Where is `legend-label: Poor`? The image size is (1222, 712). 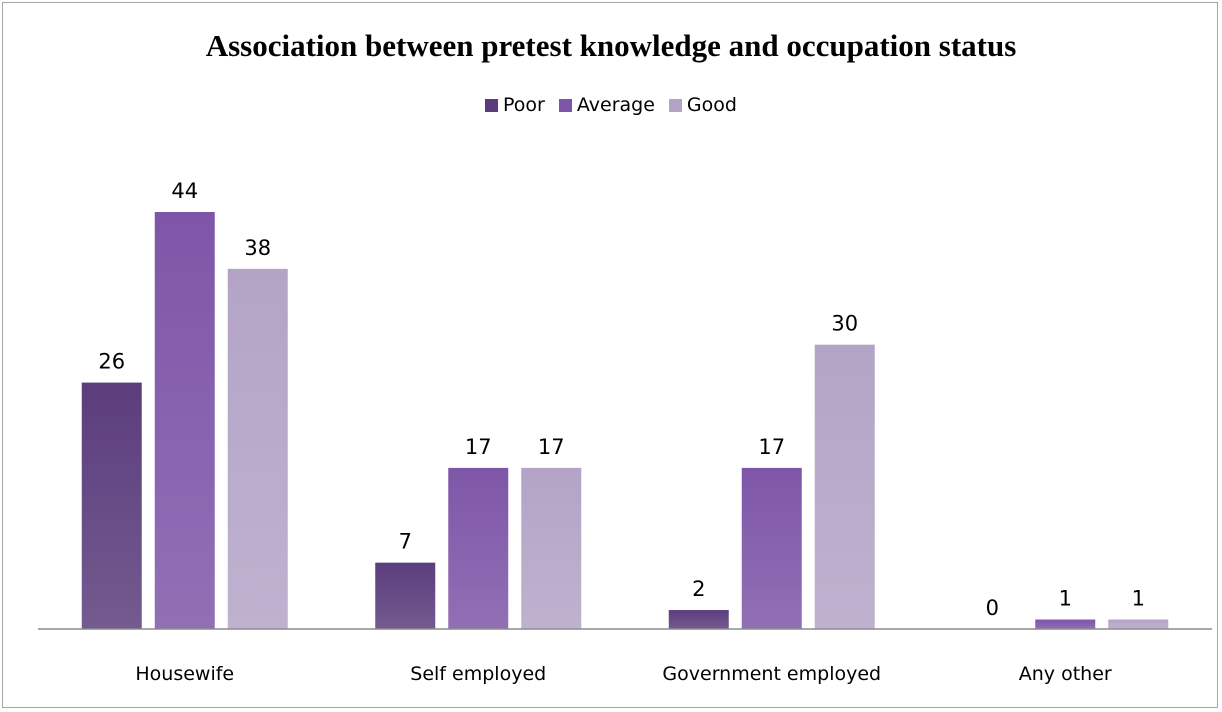
legend-label: Poor is located at coordinates (524, 105).